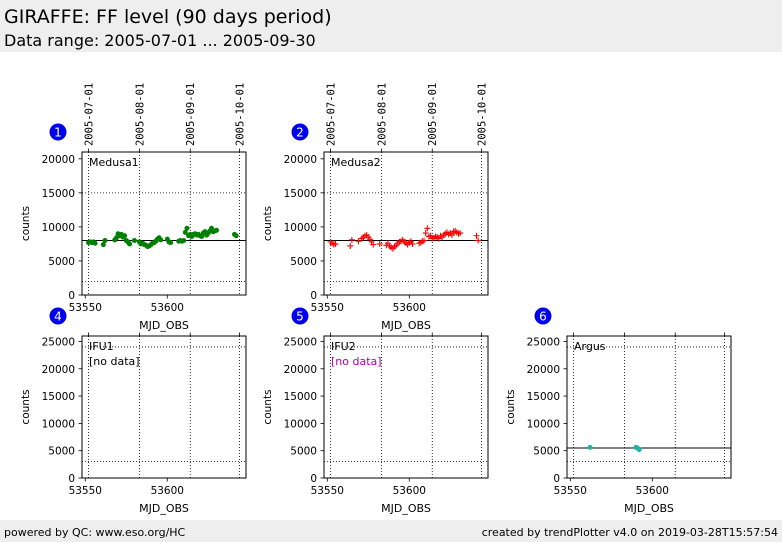  I want to click on panel-number-label: 4, so click(58, 317).